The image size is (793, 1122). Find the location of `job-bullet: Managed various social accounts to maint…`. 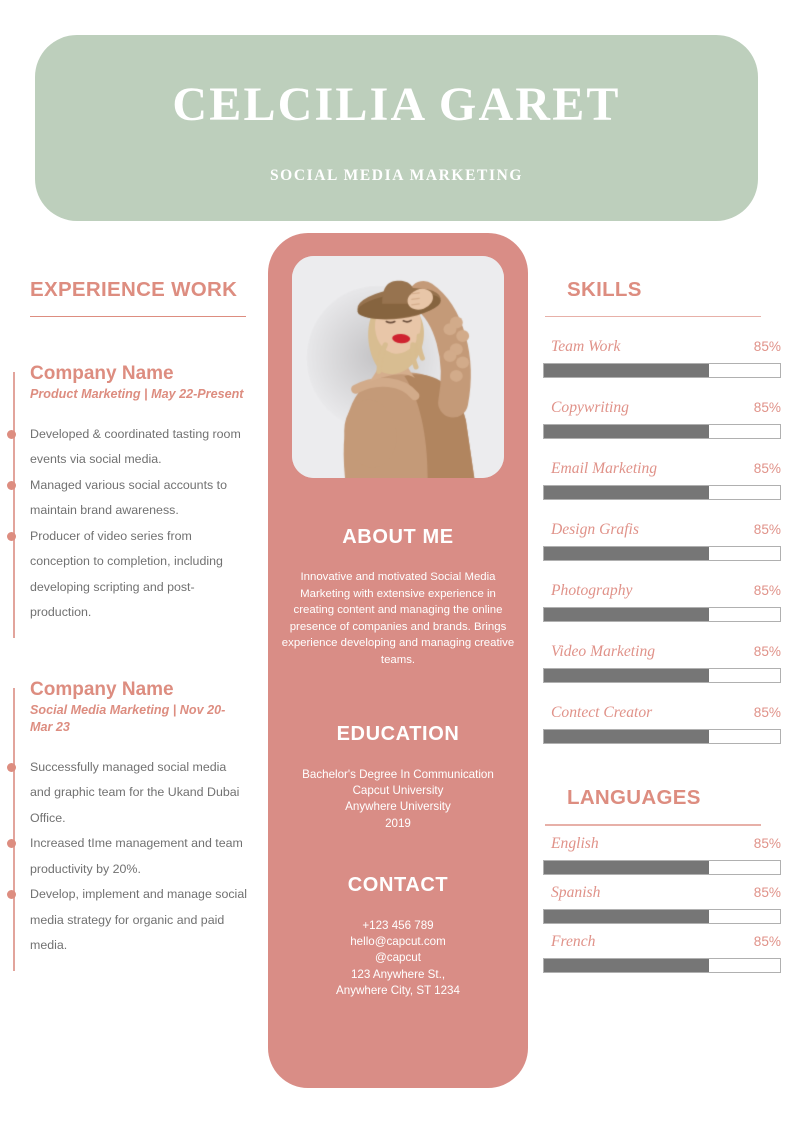

job-bullet: Managed various social accounts to maint… is located at coordinates (128, 498).